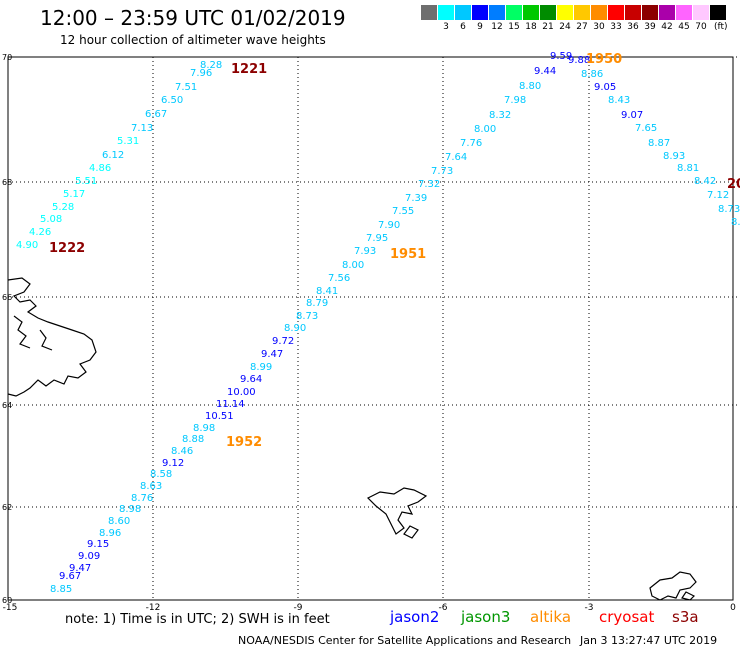  What do you see at coordinates (251, 379) in the screenshot?
I see `wave-height-label: 9.64` at bounding box center [251, 379].